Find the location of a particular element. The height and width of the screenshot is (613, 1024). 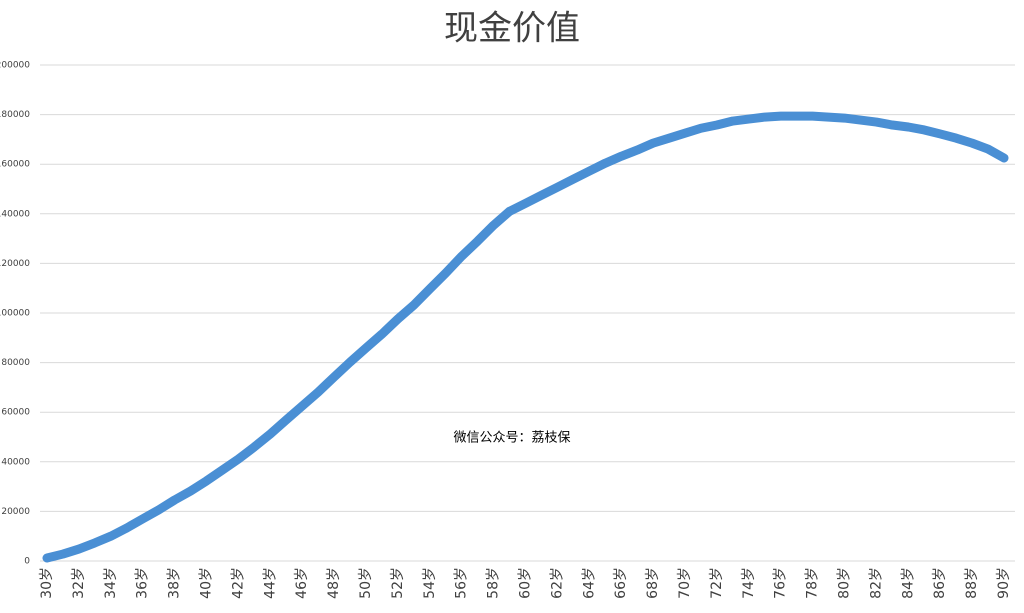

annotation: 微信公众号：荔枝保 is located at coordinates (511, 438).